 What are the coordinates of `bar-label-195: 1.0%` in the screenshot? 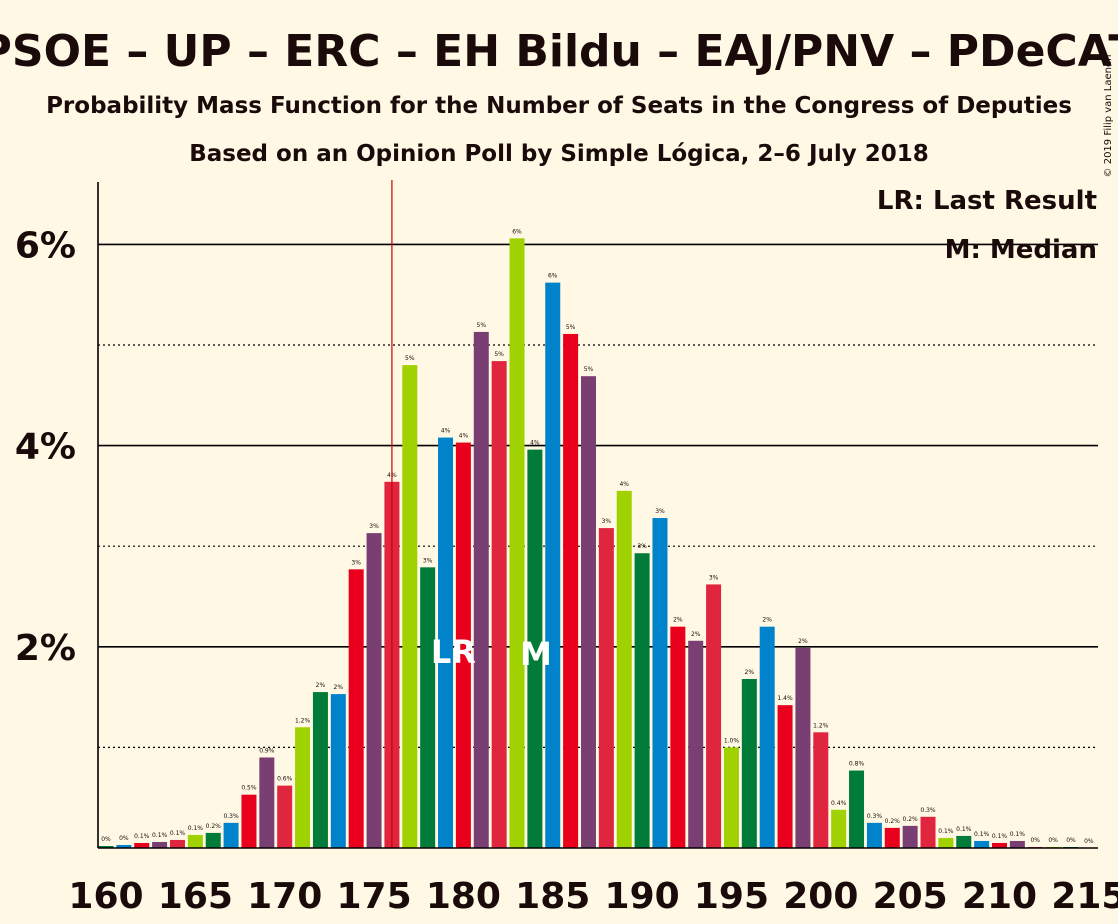 It's located at (732, 740).